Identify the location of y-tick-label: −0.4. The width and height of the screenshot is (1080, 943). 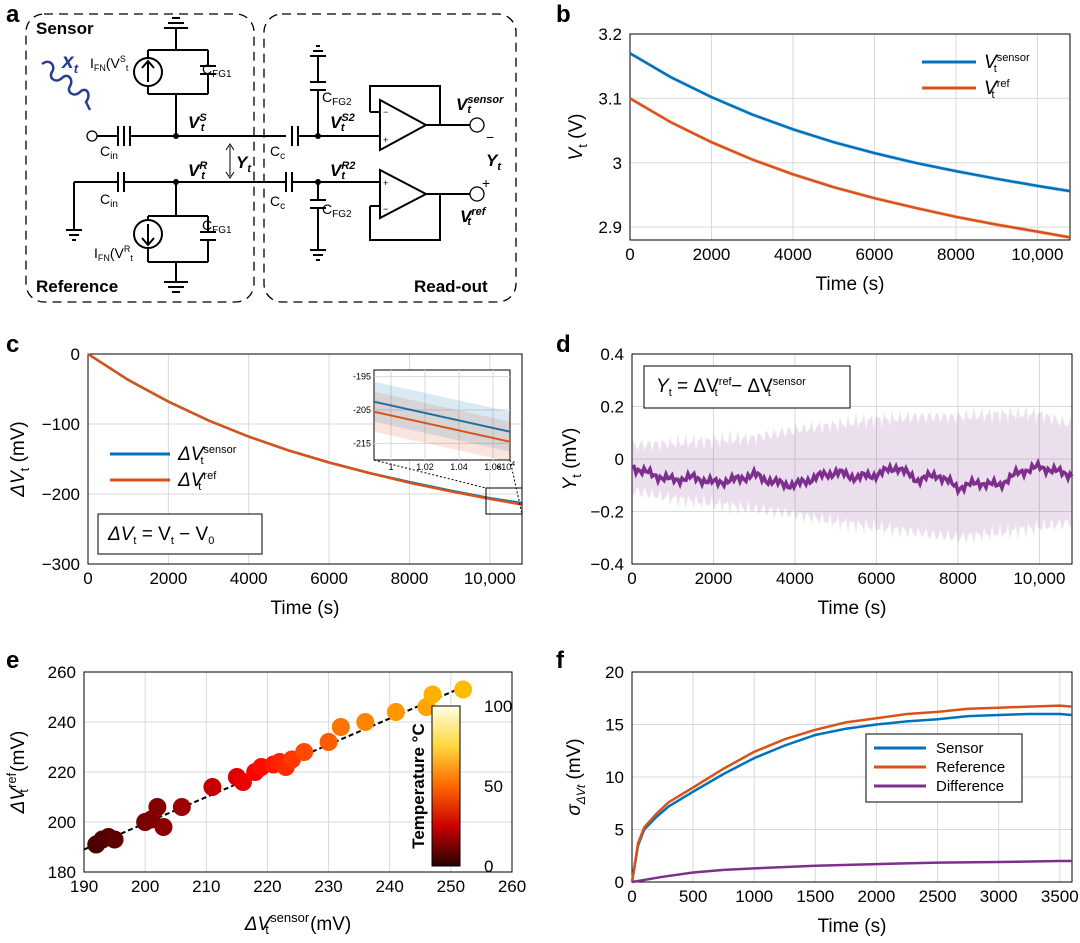
(607, 564).